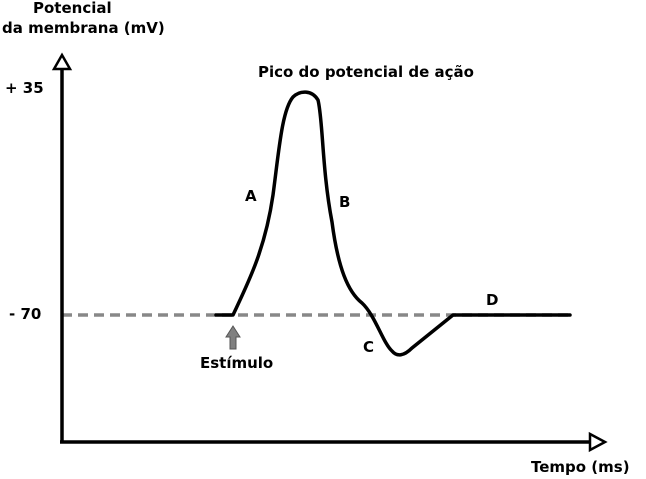  I want to click on stimulus-arrow-icon, so click(233, 337).